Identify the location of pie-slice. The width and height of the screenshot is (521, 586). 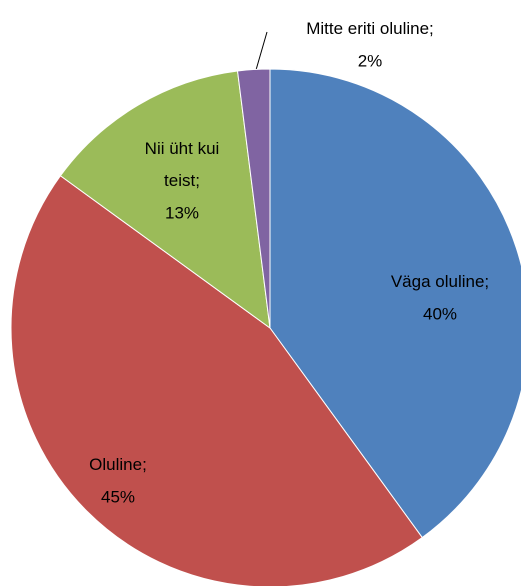
(253, 198).